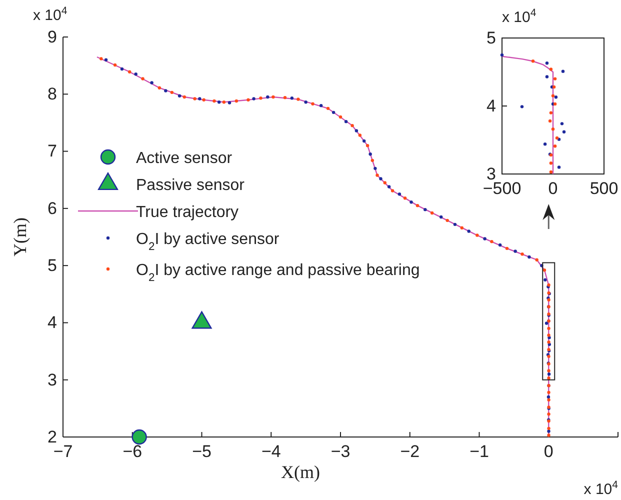  What do you see at coordinates (278, 273) in the screenshot?
I see `legend-label: O$_{2}$I by active range and passive bearing` at bounding box center [278, 273].